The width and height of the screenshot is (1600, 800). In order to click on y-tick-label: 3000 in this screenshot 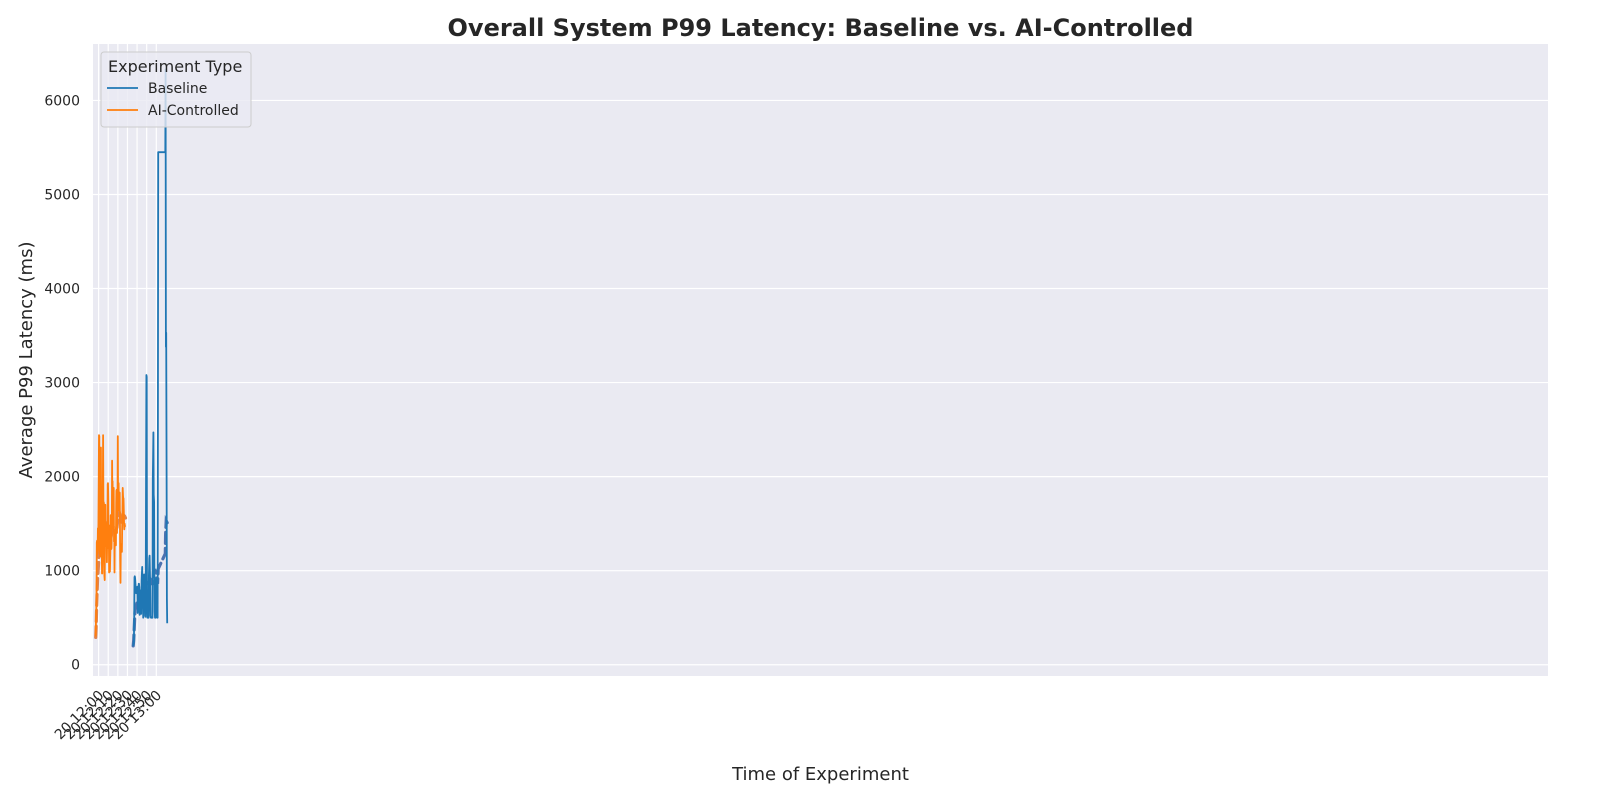, I will do `click(62, 384)`.